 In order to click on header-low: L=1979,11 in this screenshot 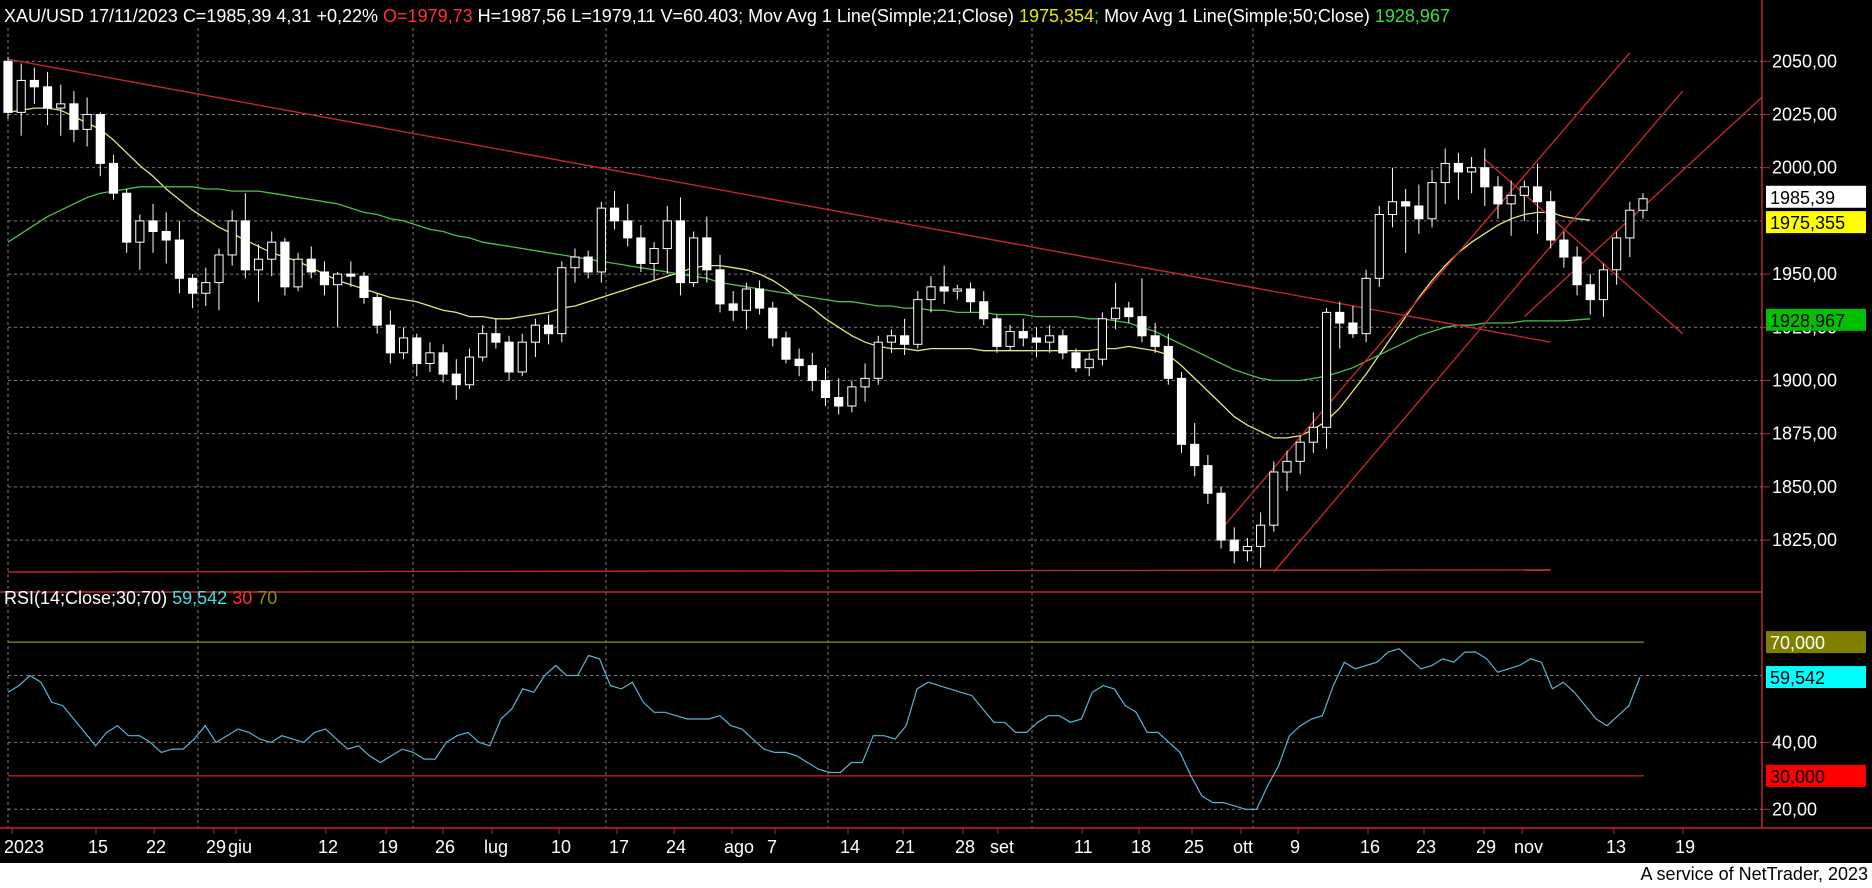, I will do `click(613, 16)`.